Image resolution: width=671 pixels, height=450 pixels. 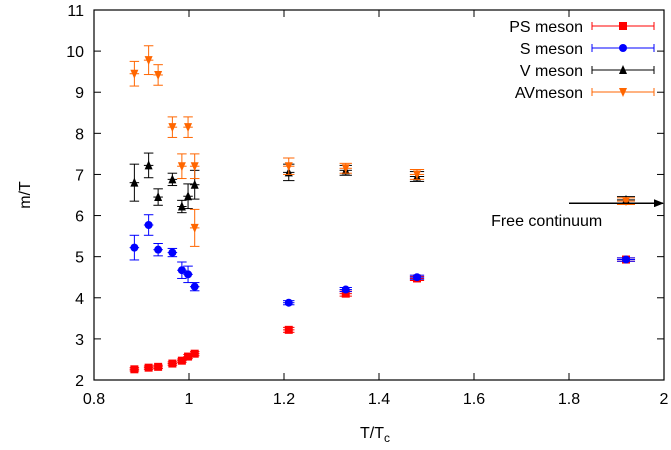 What do you see at coordinates (25, 195) in the screenshot?
I see `y-axis-label: m/T` at bounding box center [25, 195].